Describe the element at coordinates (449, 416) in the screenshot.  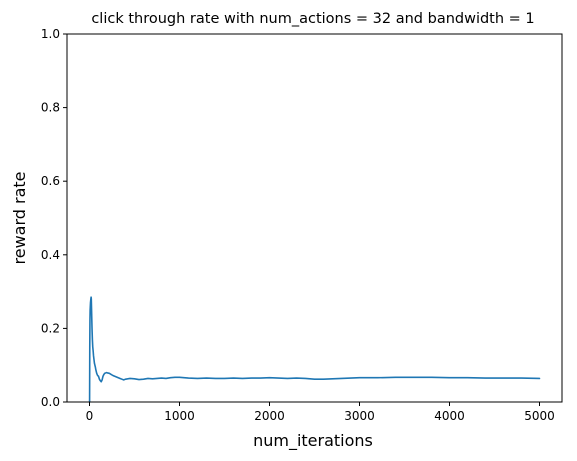
I see `x-tick-label: 4000` at that location.